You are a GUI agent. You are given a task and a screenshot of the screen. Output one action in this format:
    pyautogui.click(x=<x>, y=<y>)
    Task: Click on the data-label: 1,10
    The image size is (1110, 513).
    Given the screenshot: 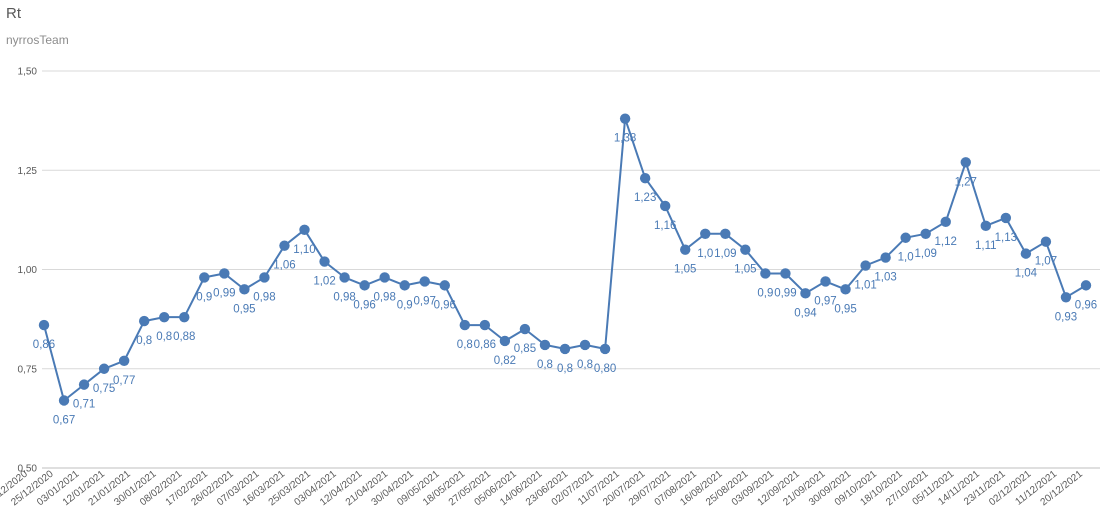 What is the action you would take?
    pyautogui.click(x=304, y=250)
    